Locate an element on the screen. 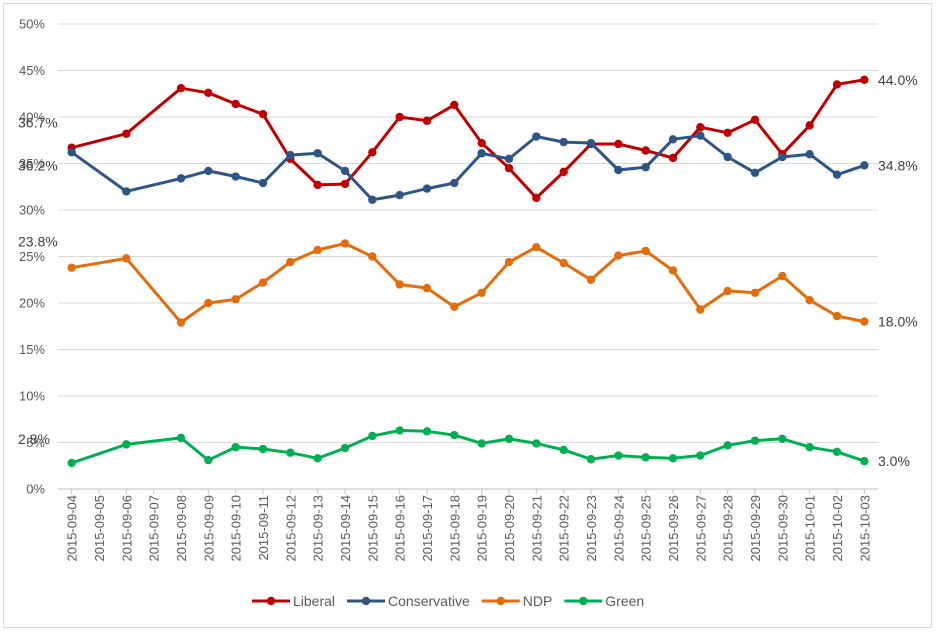  x-tick-label: 2015-09-17 is located at coordinates (427, 528).